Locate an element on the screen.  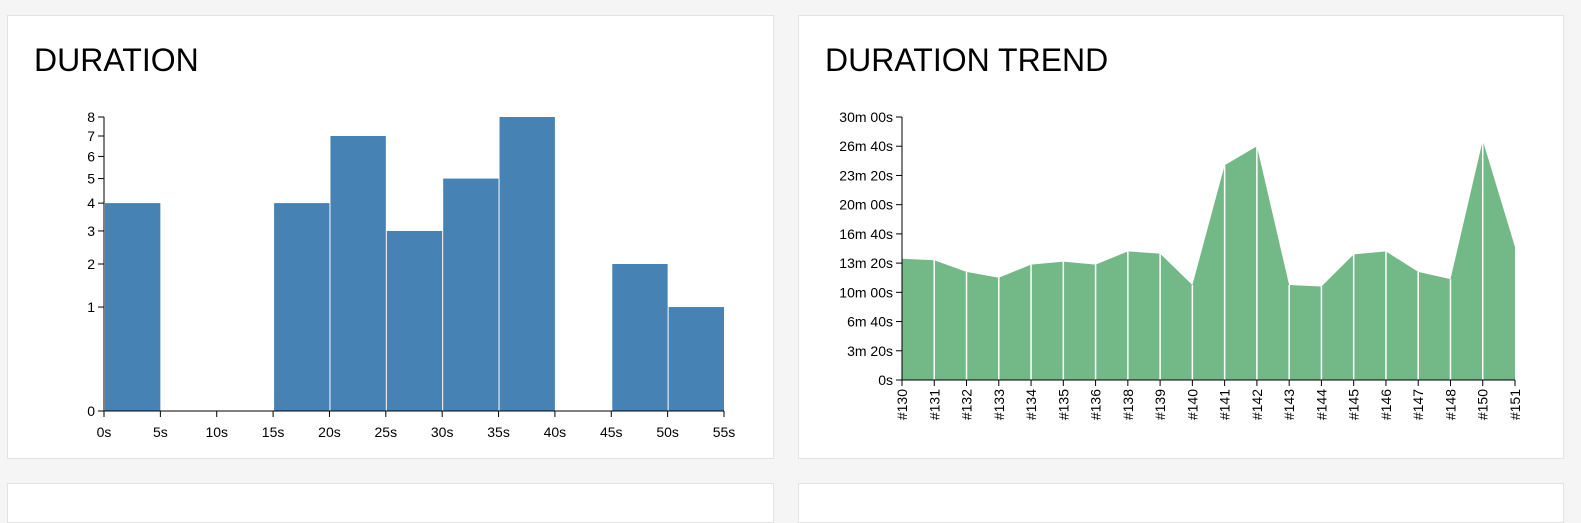
duration-trend-title: DURATION TREND is located at coordinates (967, 60).